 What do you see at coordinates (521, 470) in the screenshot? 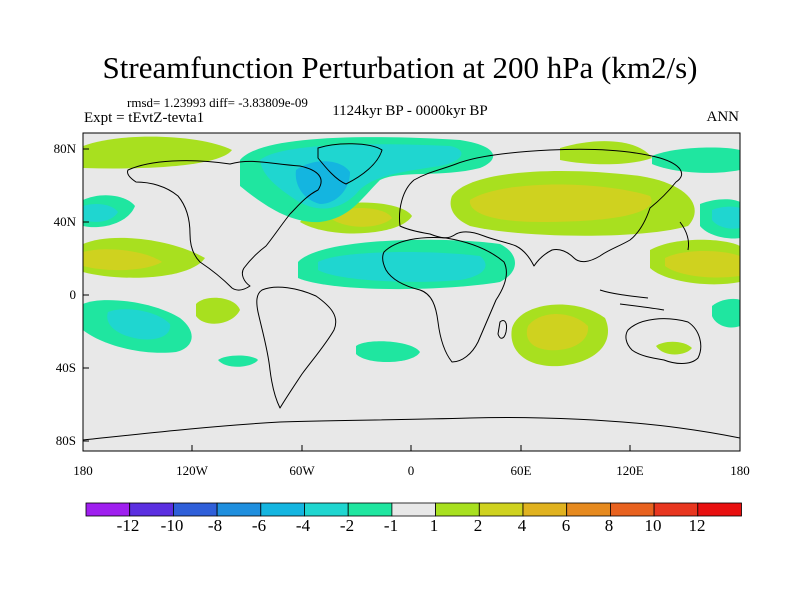
I see `lon-label-60e: 60E` at bounding box center [521, 470].